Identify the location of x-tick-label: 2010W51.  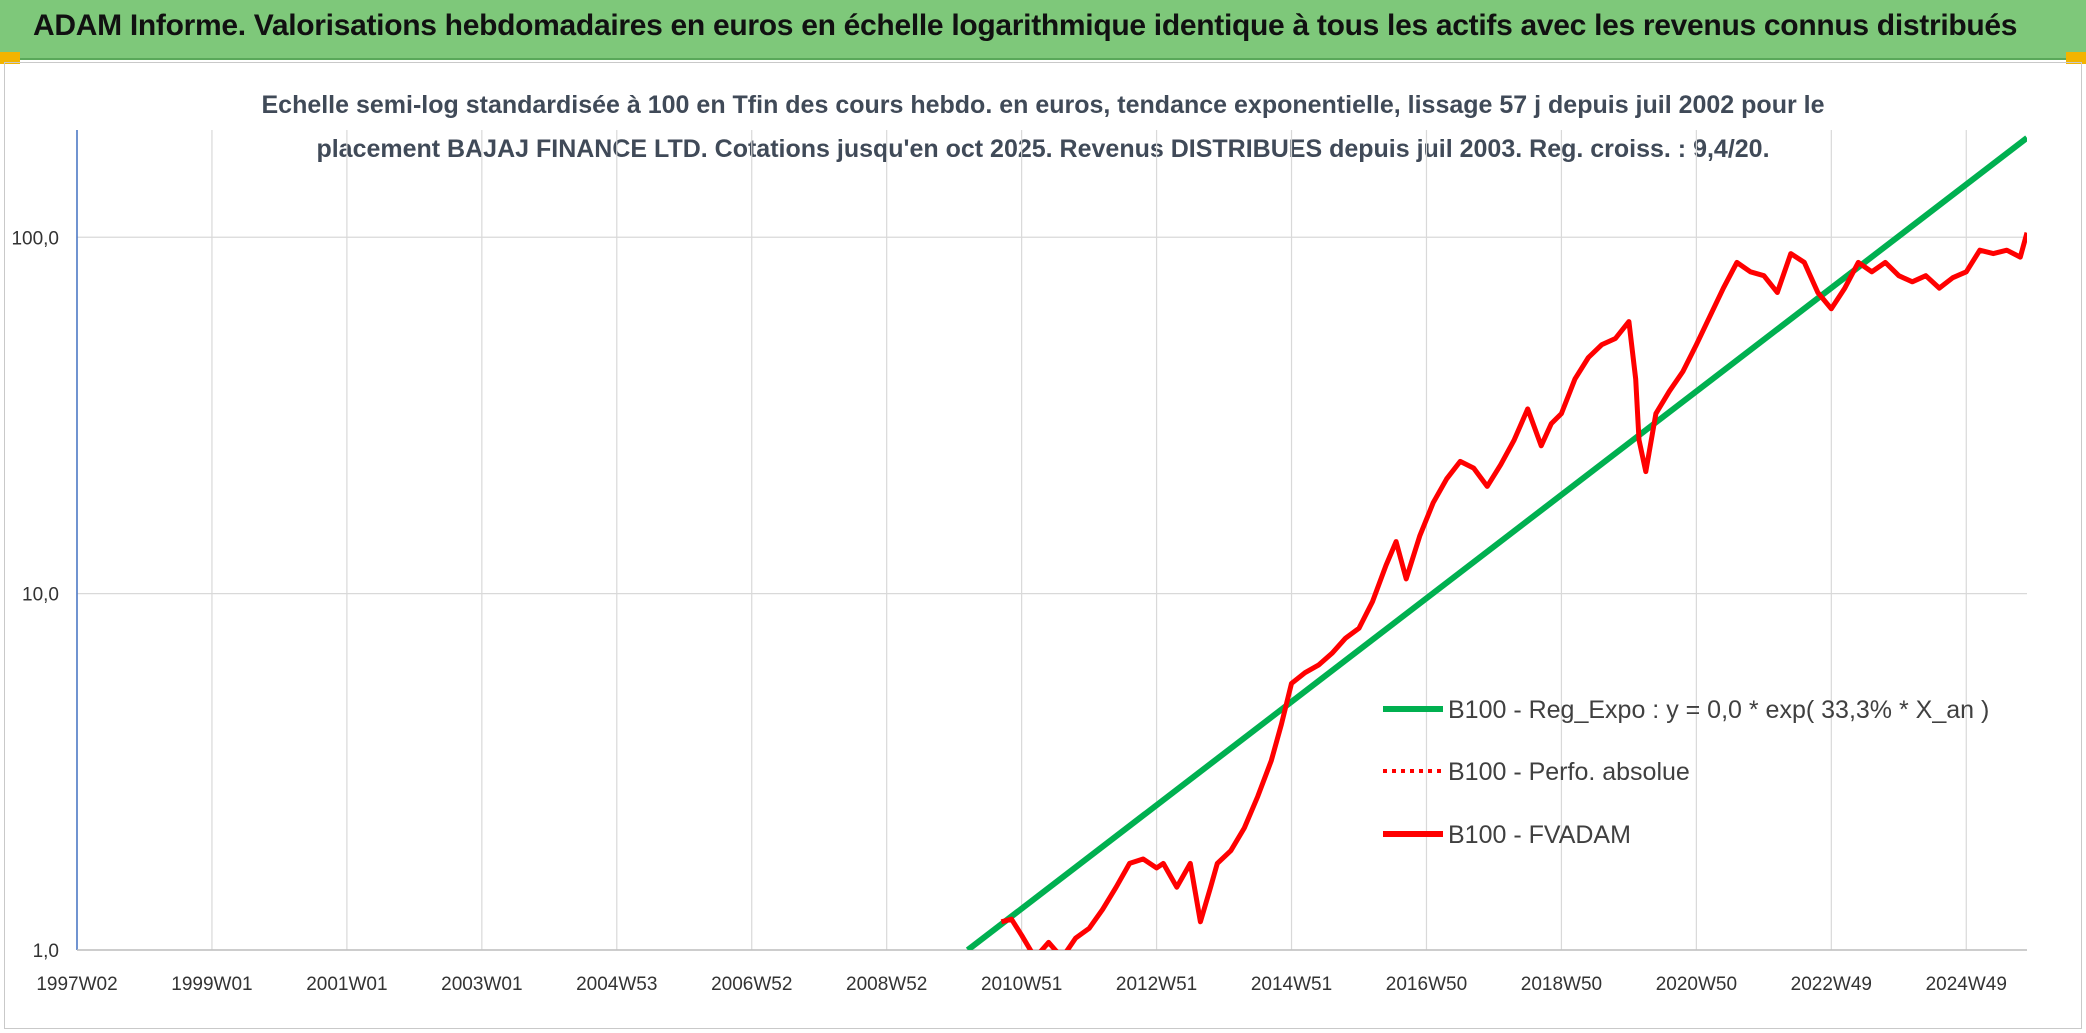
(1021, 984).